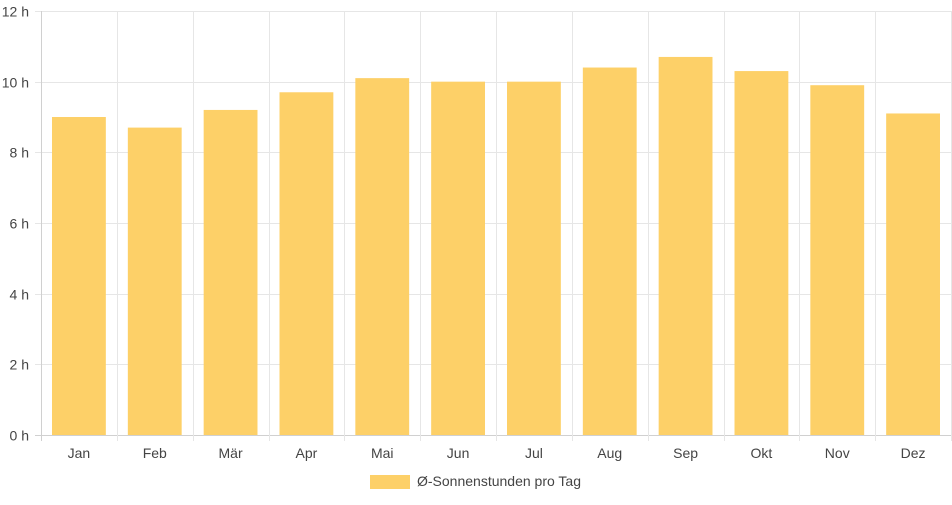  Describe the element at coordinates (19, 295) in the screenshot. I see `y-tick-label: 4 h` at that location.